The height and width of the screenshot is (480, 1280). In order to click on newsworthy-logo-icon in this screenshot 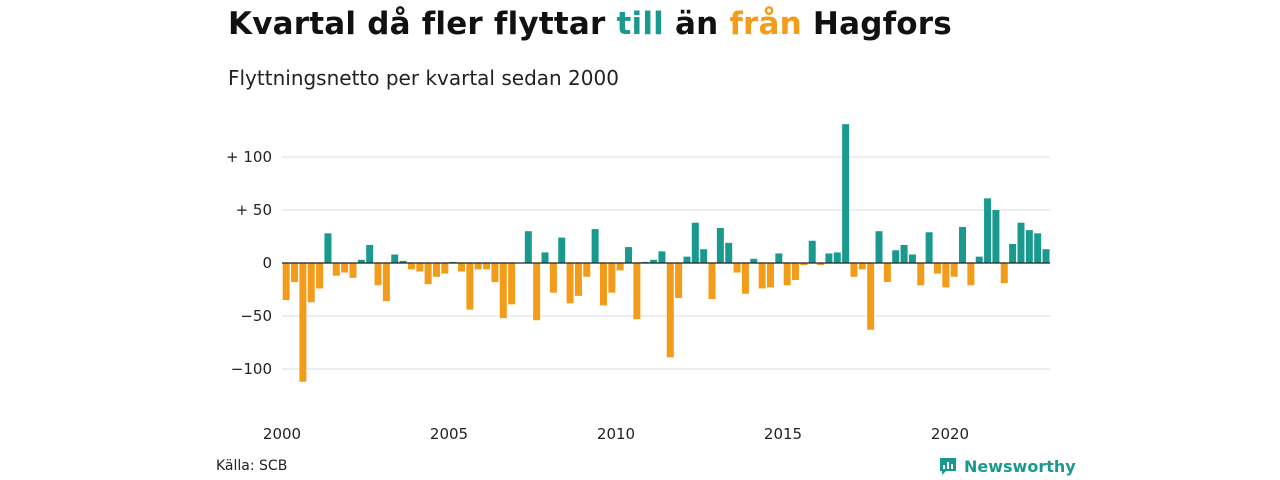, I will do `click(948, 466)`.